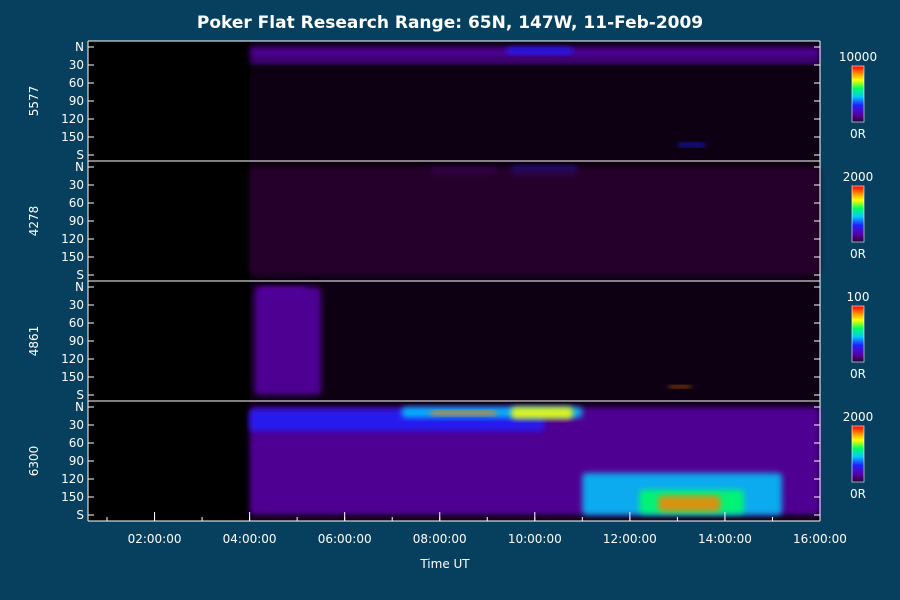  I want to click on panel-ylabel: 4861, so click(34, 341).